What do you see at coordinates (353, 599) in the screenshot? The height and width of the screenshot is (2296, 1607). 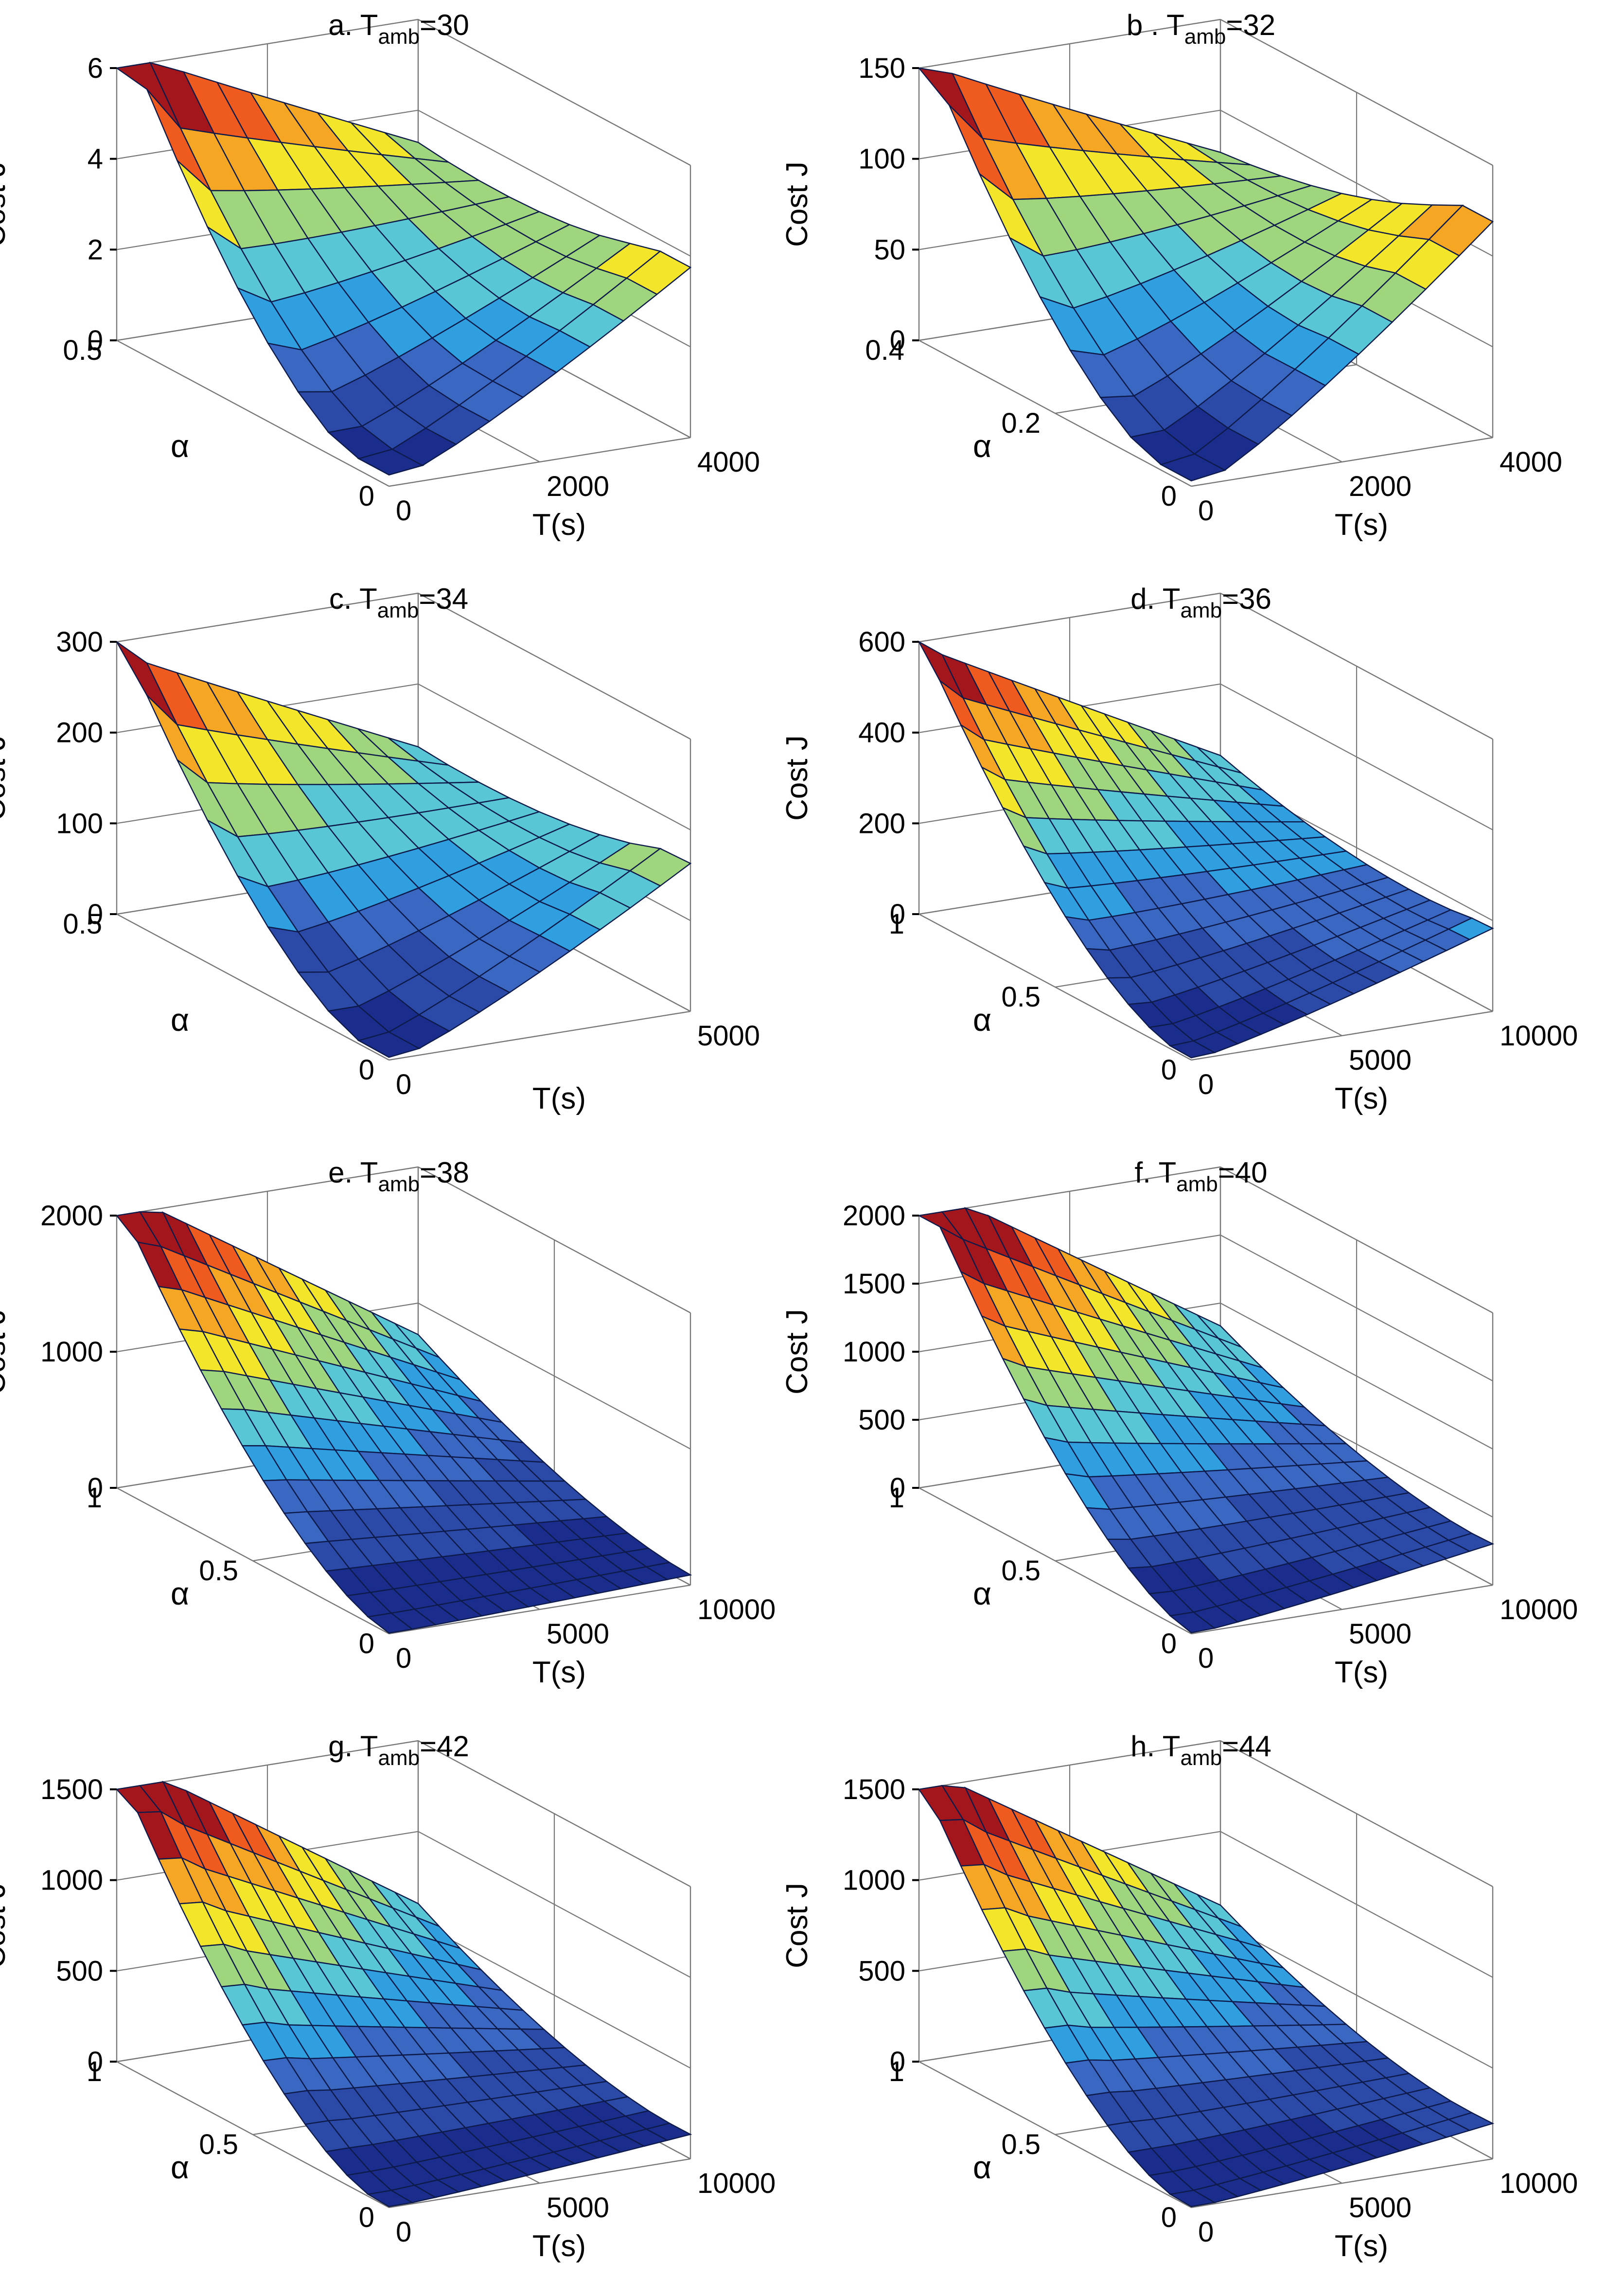 I see `title-prefix: c. T` at bounding box center [353, 599].